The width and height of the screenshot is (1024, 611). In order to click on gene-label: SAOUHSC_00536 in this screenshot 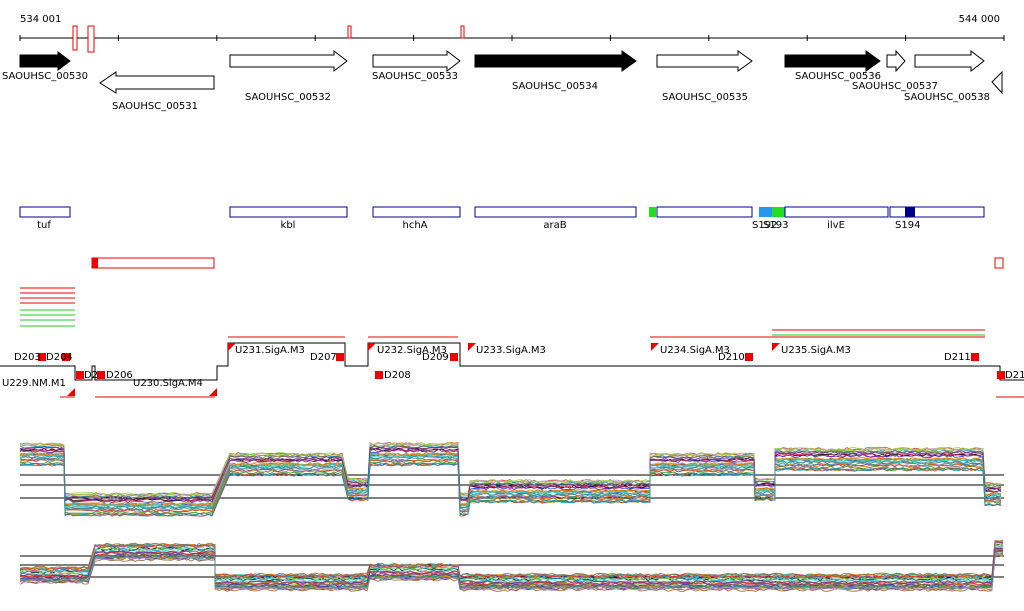, I will do `click(838, 76)`.